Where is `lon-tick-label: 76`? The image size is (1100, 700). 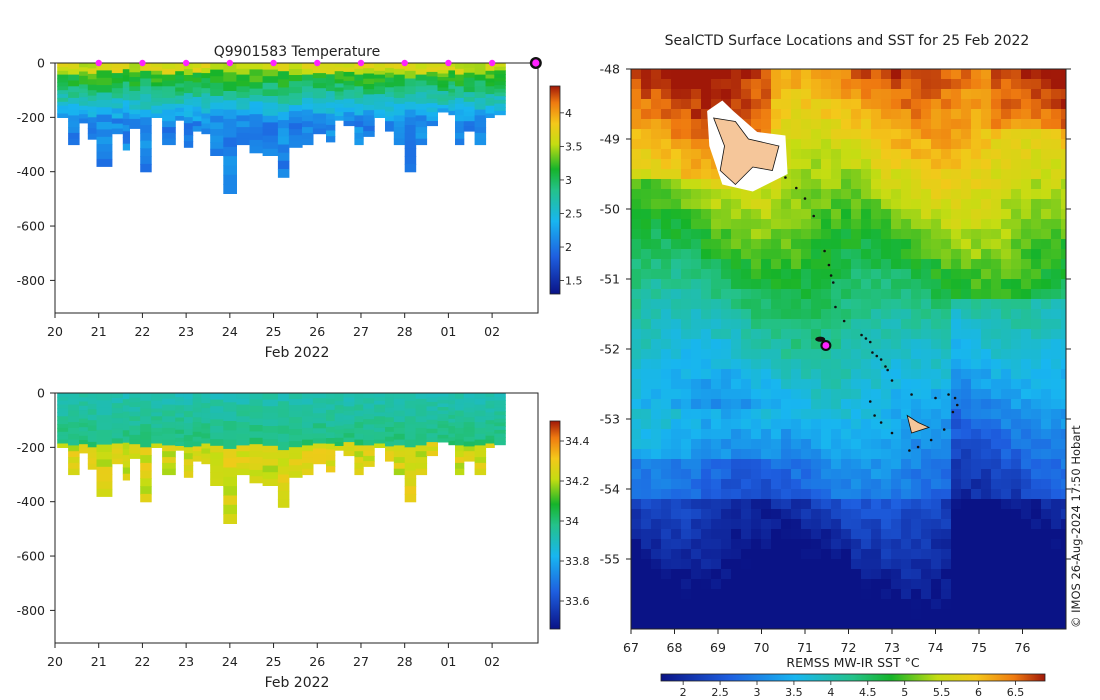
lon-tick-label: 76 is located at coordinates (1023, 647).